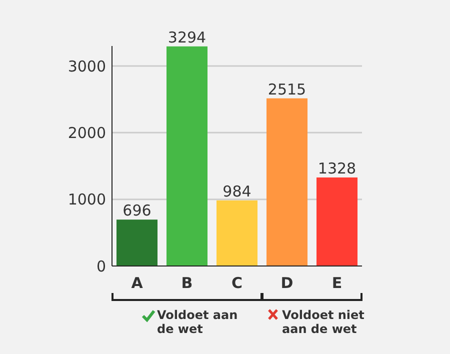 This screenshot has height=354, width=450. I want to click on x-tick-label: A, so click(137, 283).